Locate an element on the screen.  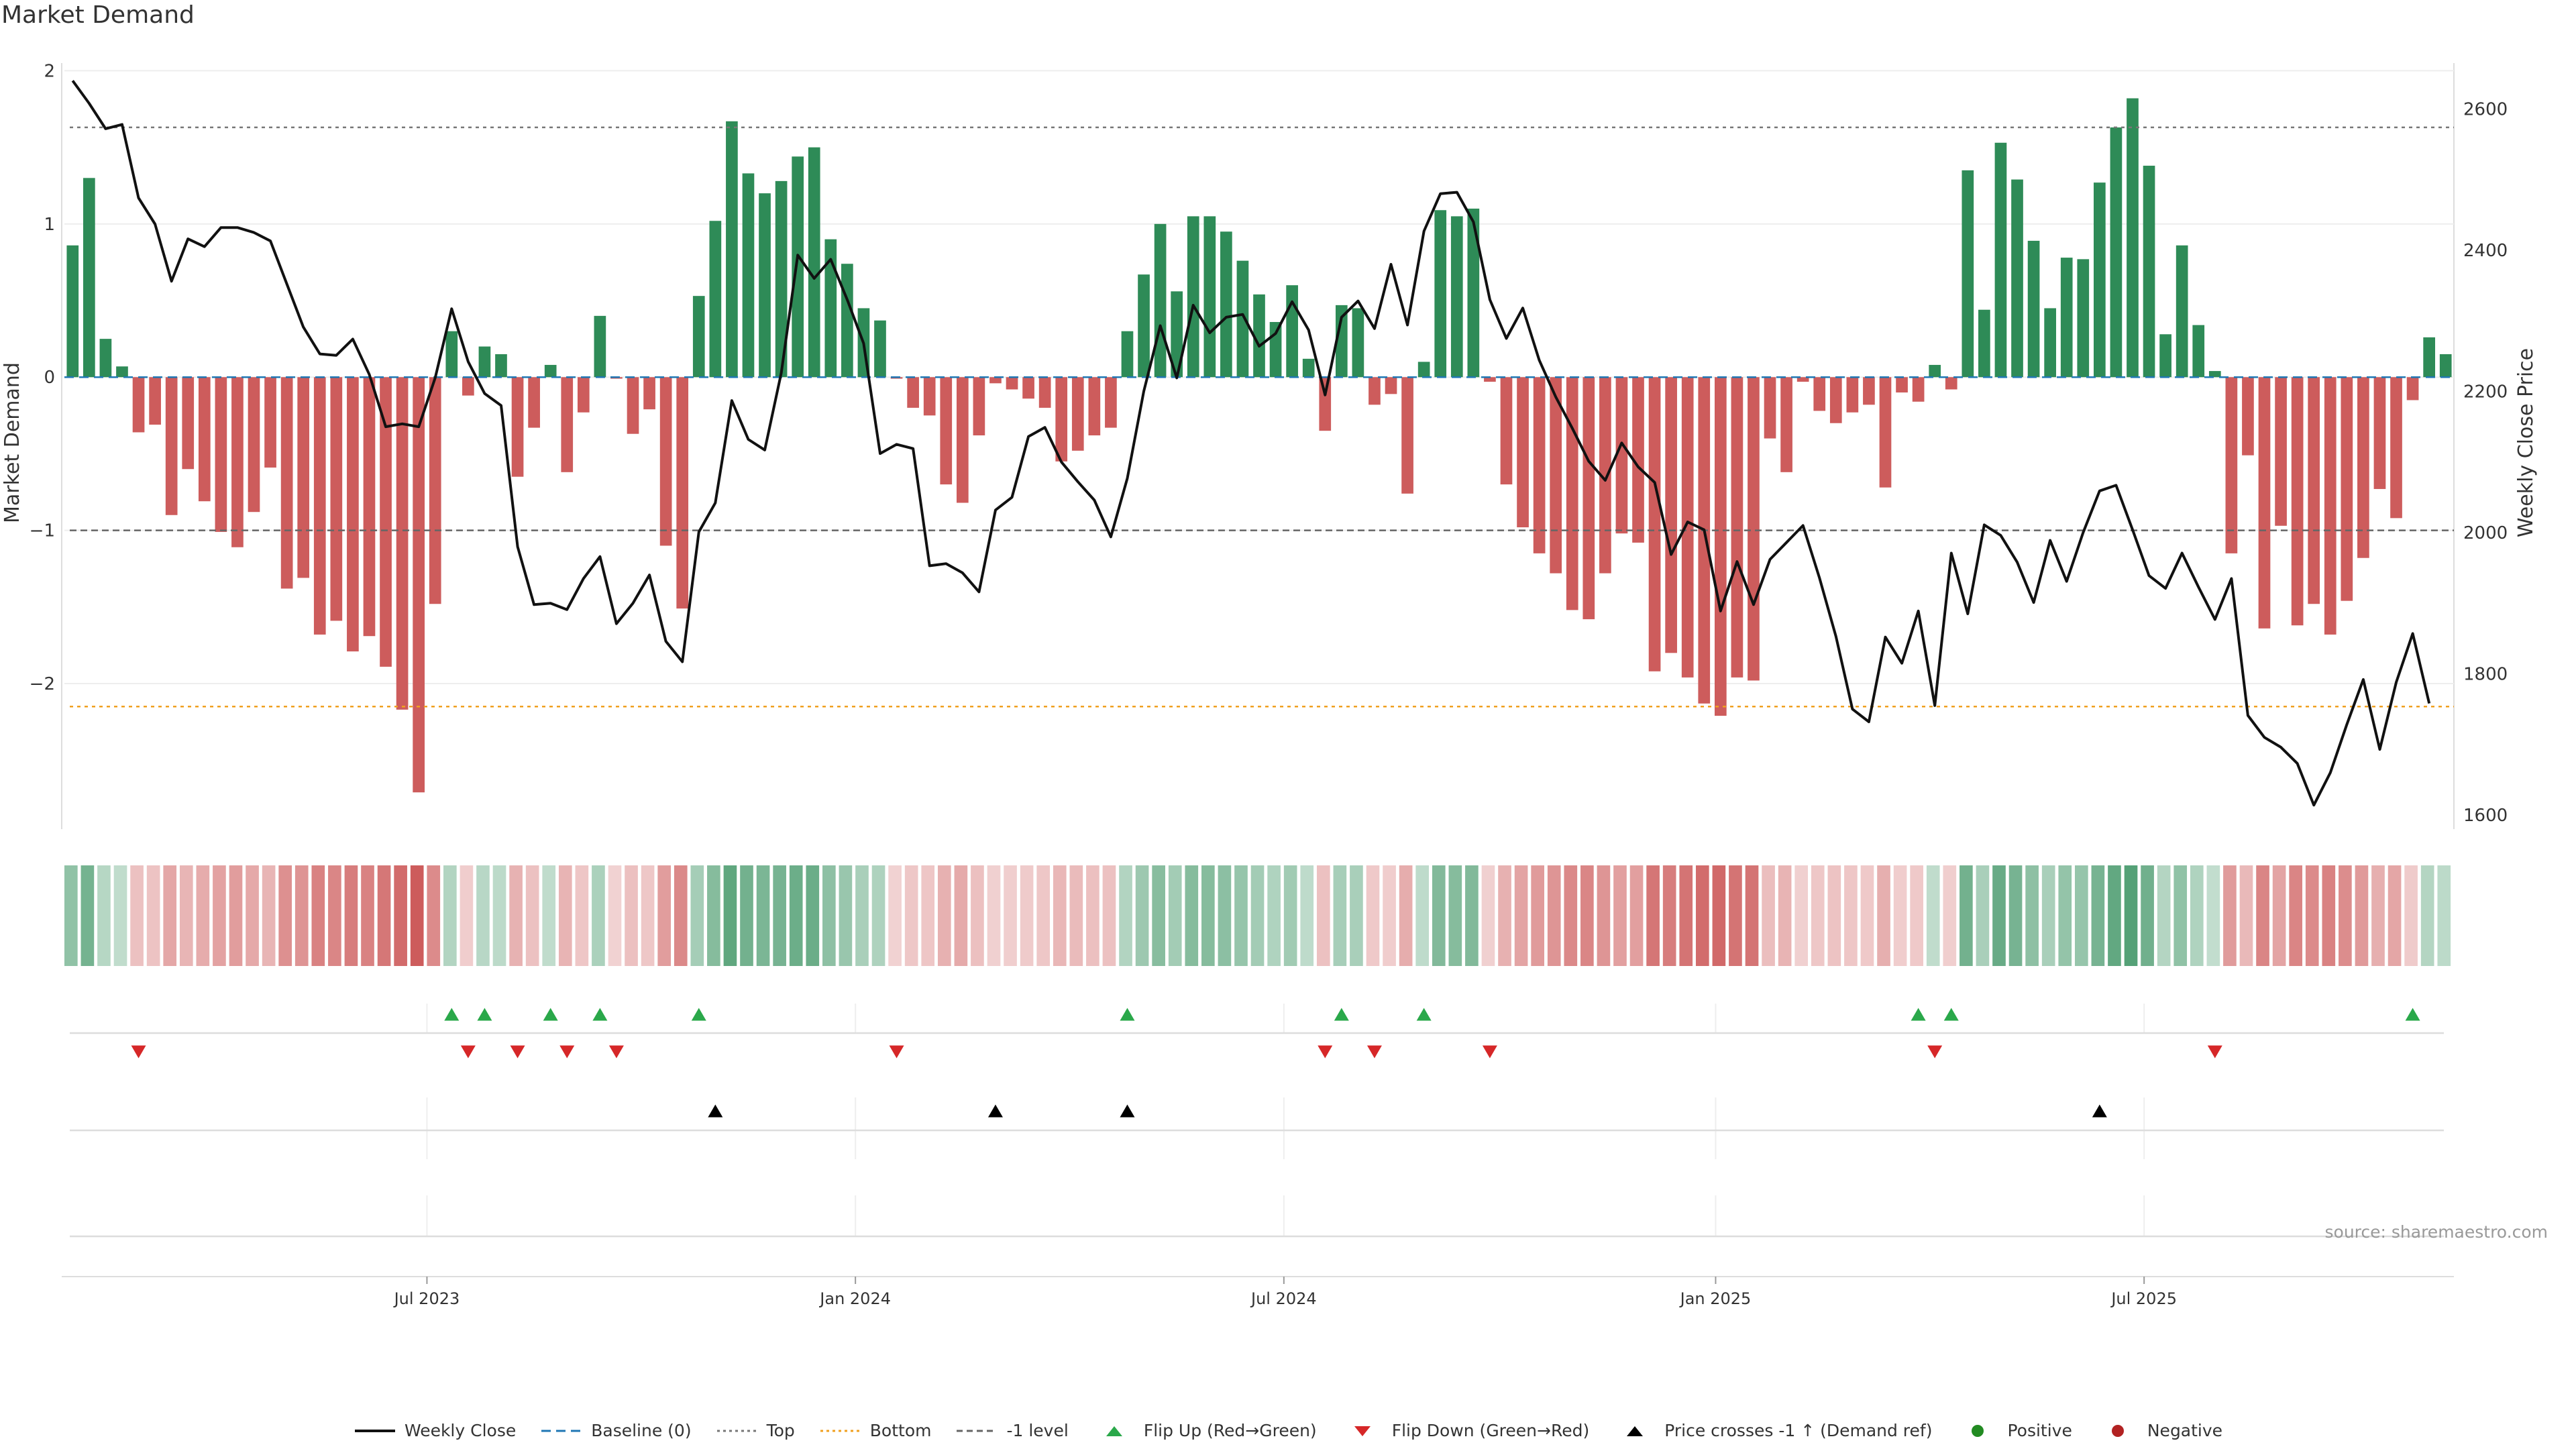
y2-tick-label: 2000 is located at coordinates (2485, 533).